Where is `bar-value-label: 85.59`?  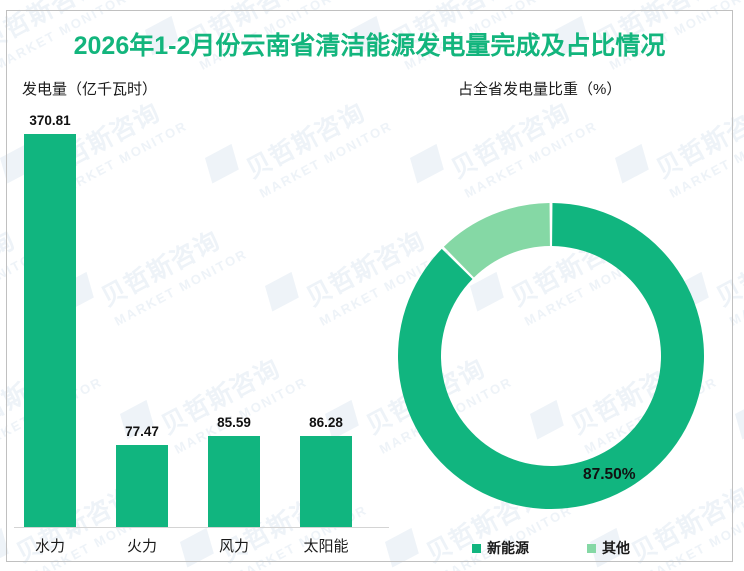
bar-value-label: 85.59 is located at coordinates (234, 423).